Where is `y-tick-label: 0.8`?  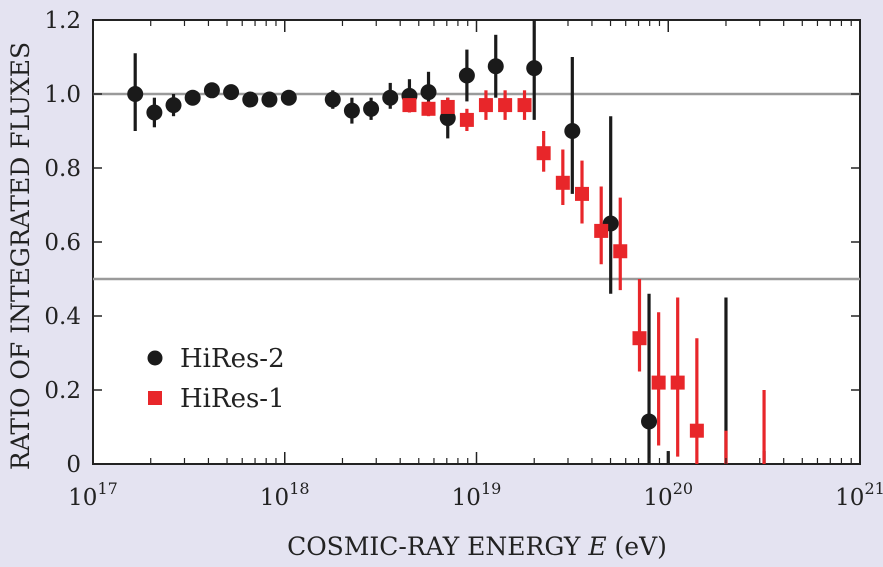
y-tick-label: 0.8 is located at coordinates (62, 169).